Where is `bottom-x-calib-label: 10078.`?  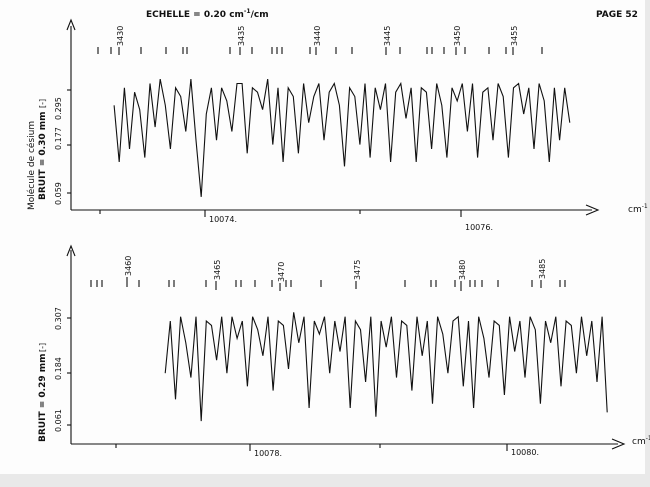 bottom-x-calib-label: 10078. is located at coordinates (268, 453).